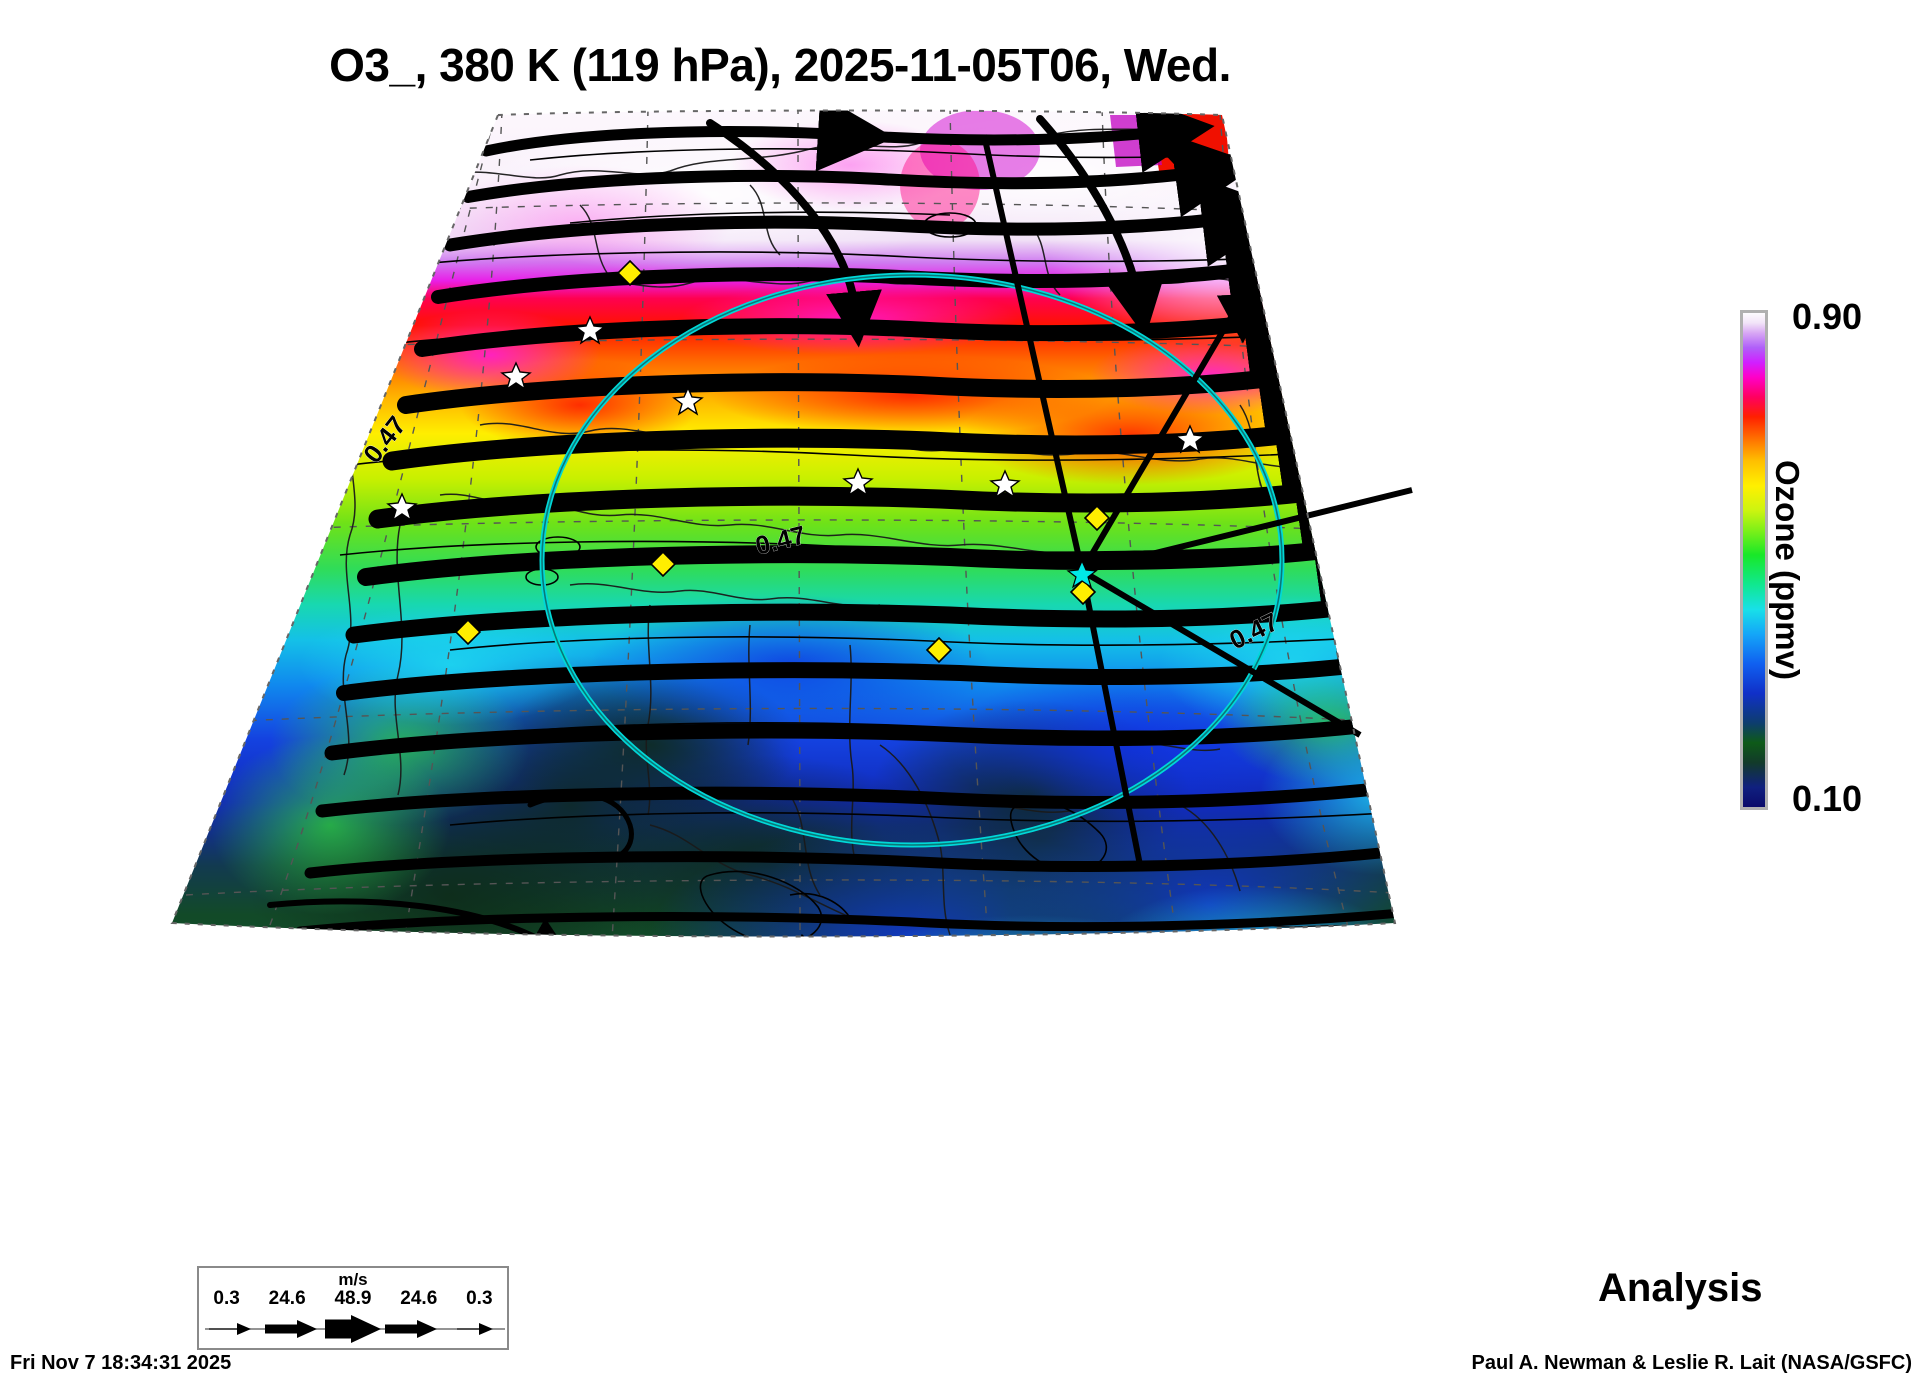 This screenshot has width=1926, height=1394. I want to click on station-star-markers, so click(796, 418).